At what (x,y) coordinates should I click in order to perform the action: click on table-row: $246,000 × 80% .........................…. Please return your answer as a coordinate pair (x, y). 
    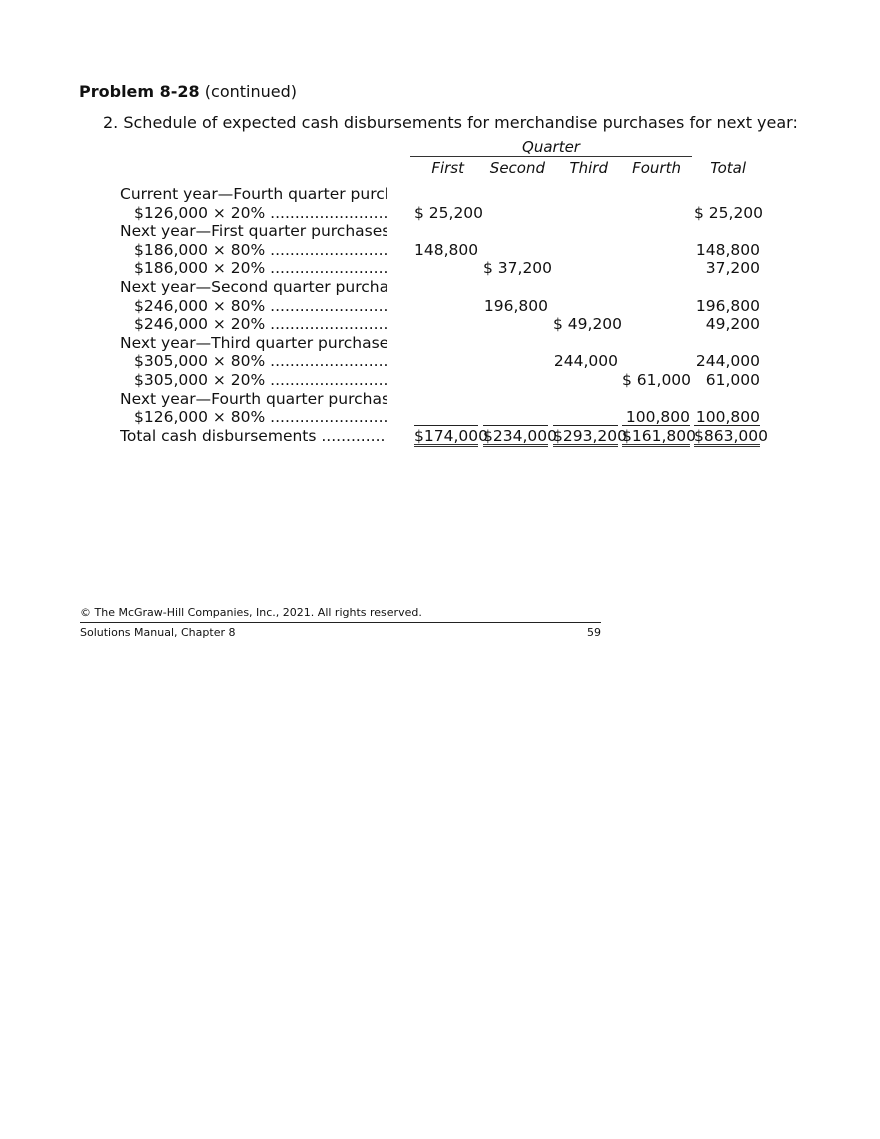
    Looking at the image, I should click on (440, 306).